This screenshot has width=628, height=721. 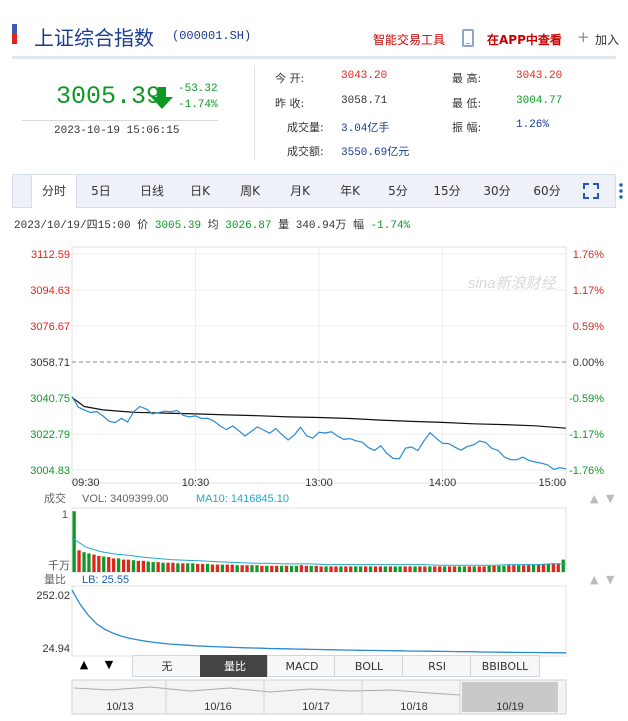 I want to click on zoom-out-button: ▼, so click(x=109, y=664).